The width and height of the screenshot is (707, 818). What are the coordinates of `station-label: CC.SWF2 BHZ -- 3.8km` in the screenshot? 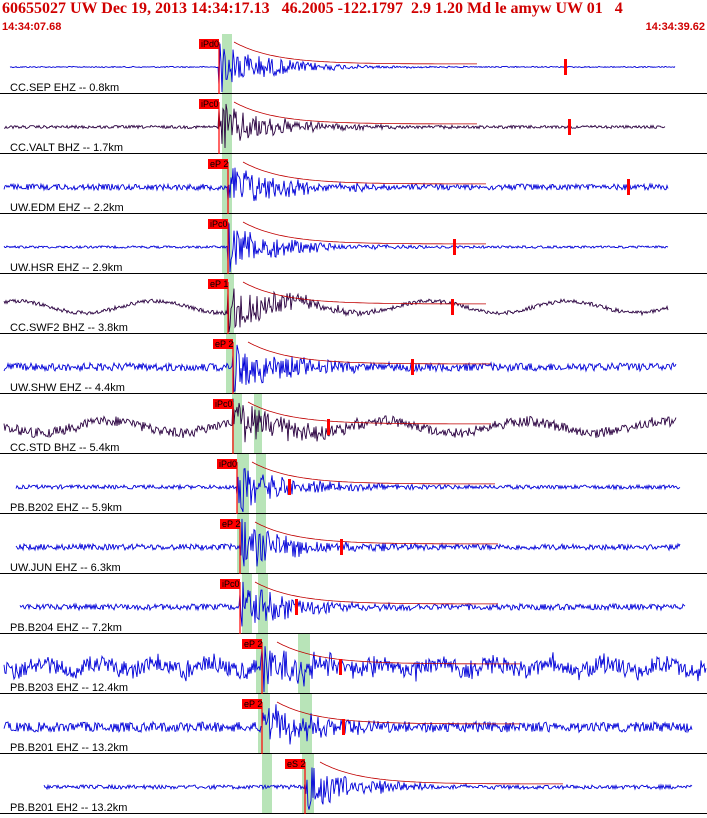 It's located at (69, 328).